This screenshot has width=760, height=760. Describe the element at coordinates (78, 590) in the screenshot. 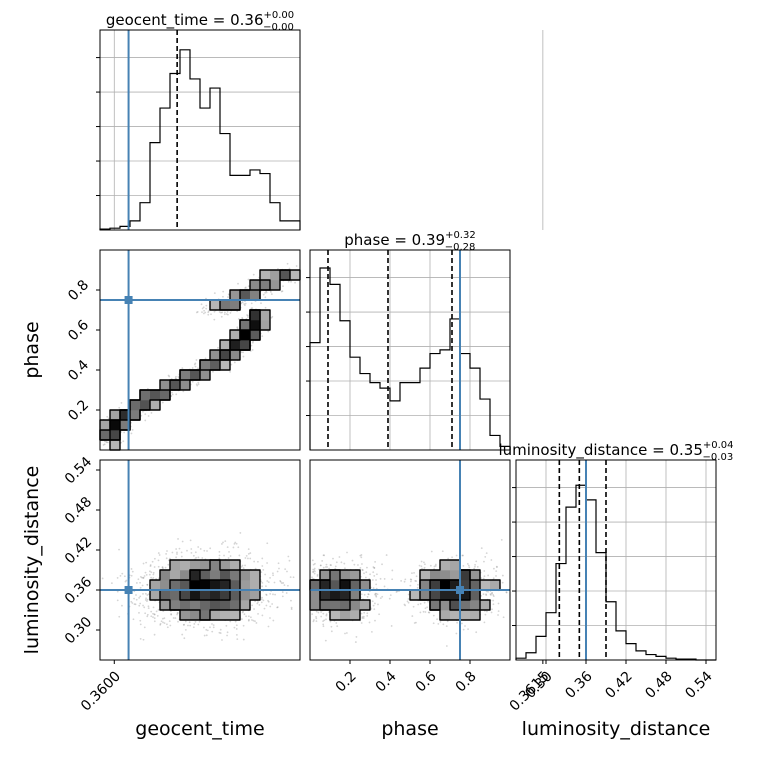

I see `y-tick-label: 0.36` at that location.